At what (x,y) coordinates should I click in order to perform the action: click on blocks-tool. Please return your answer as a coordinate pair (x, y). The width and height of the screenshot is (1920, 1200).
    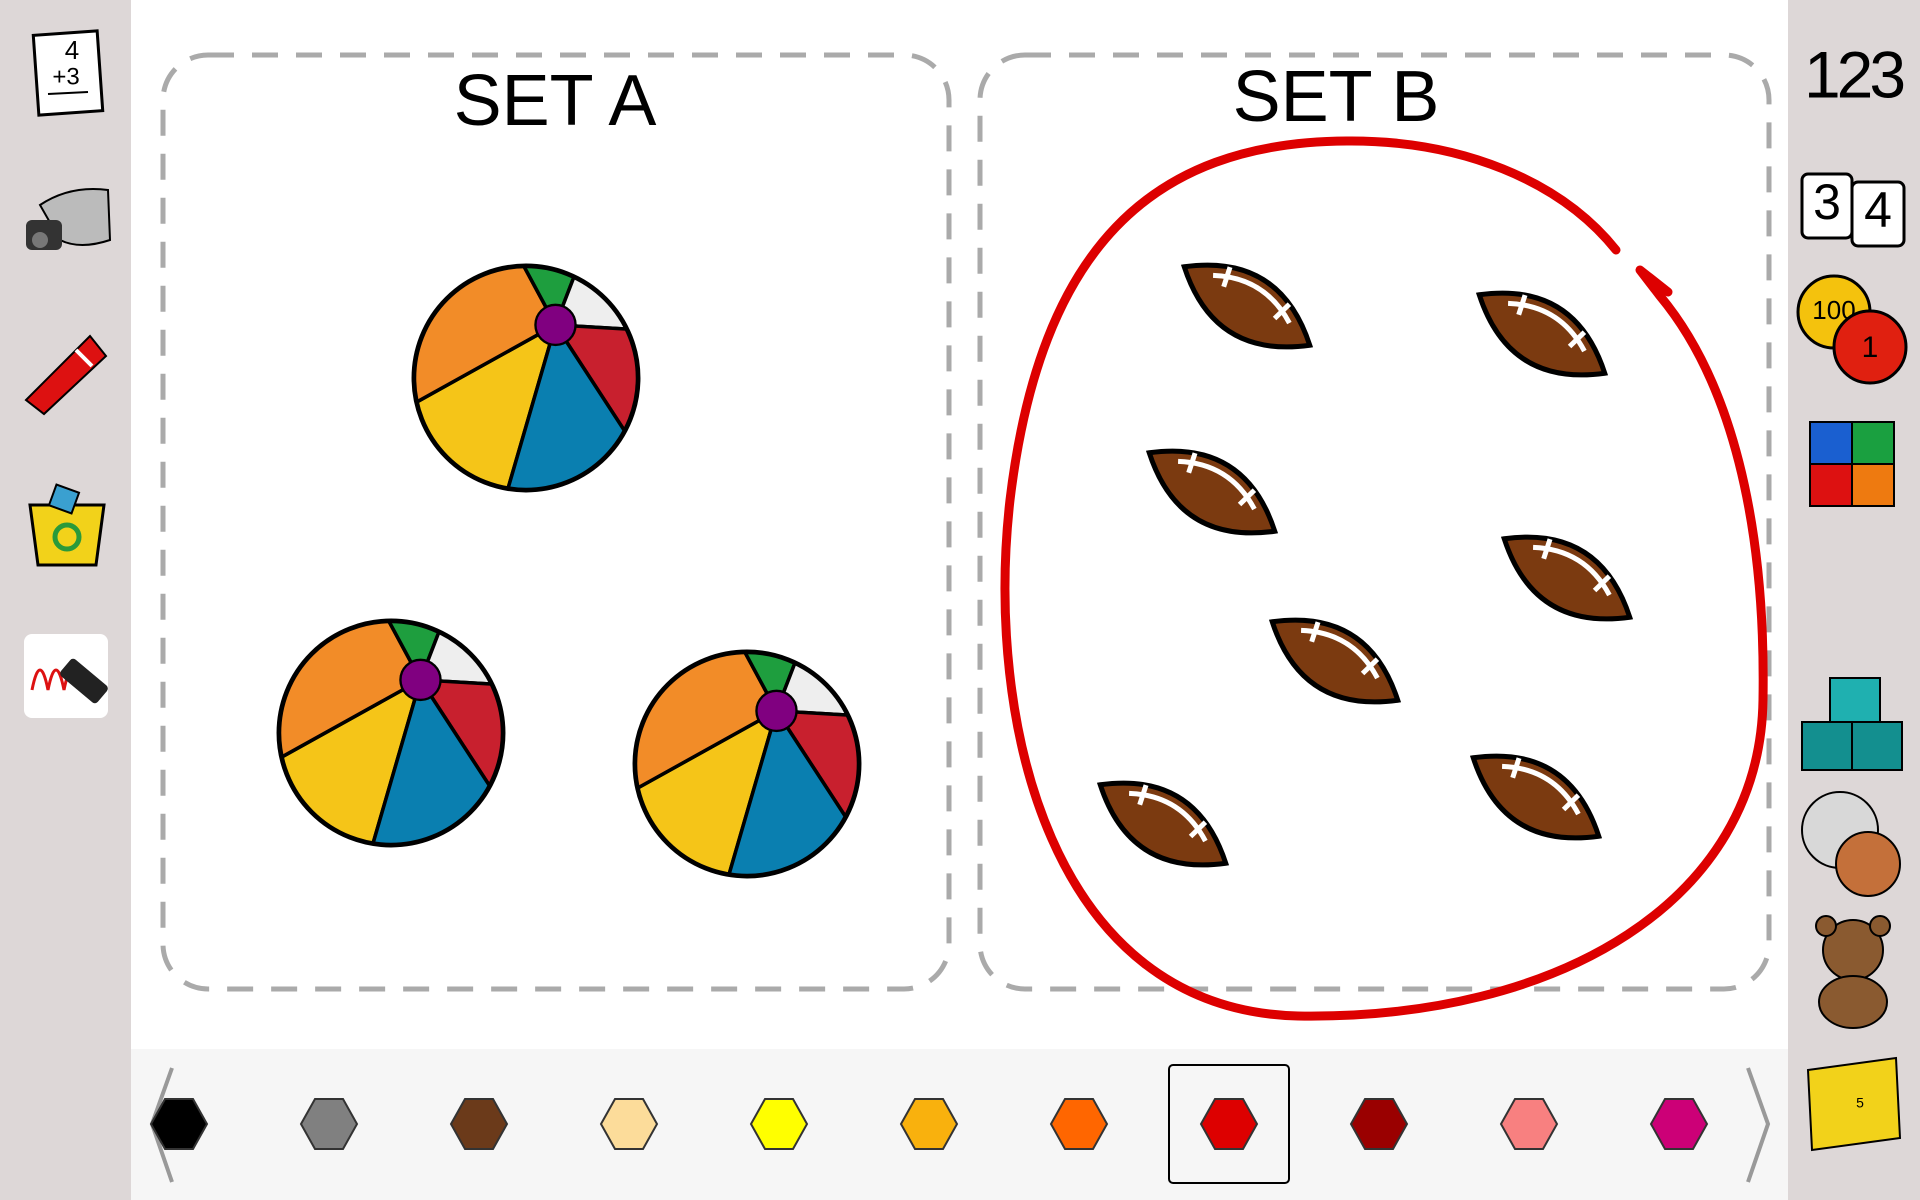
    Looking at the image, I should click on (1852, 464).